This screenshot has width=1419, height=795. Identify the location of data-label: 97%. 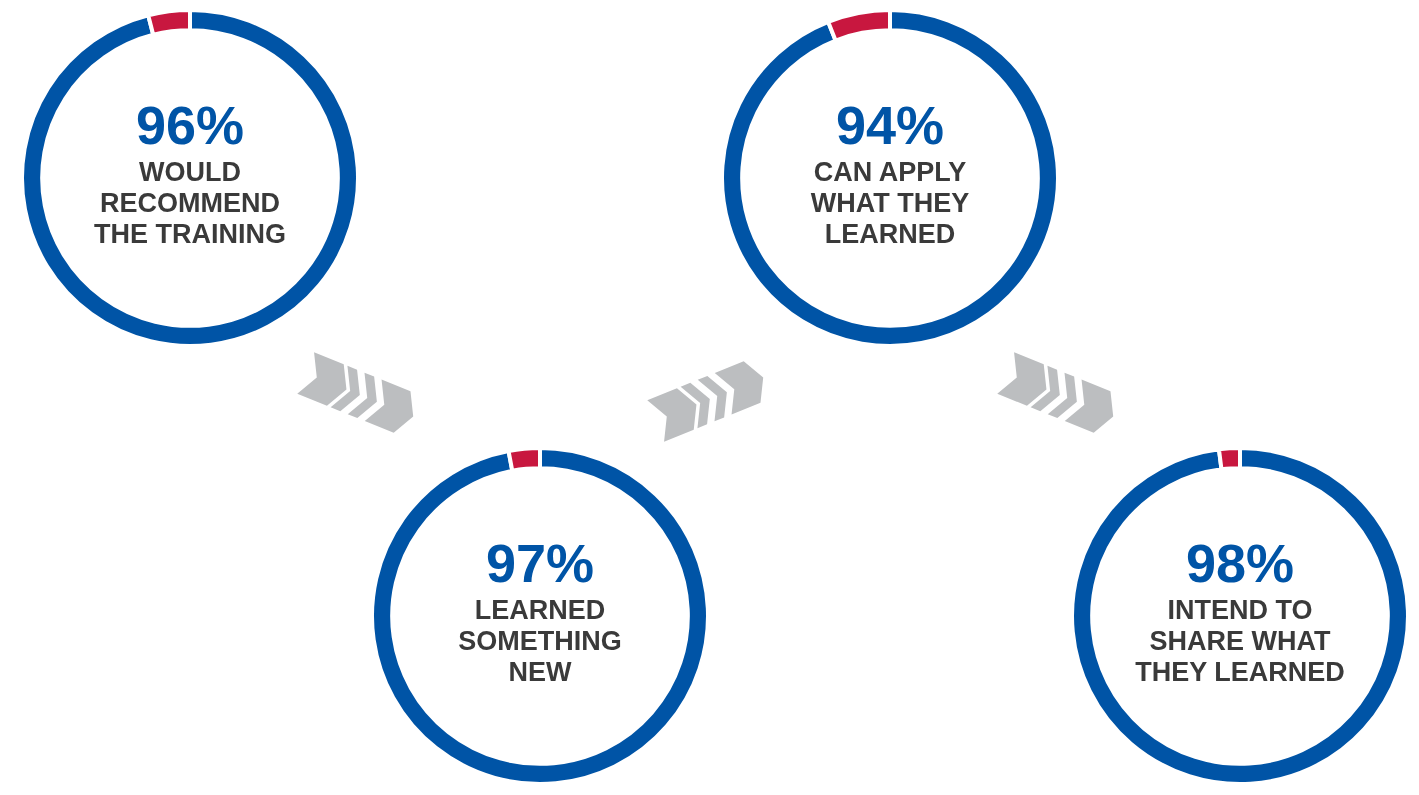
(540, 563).